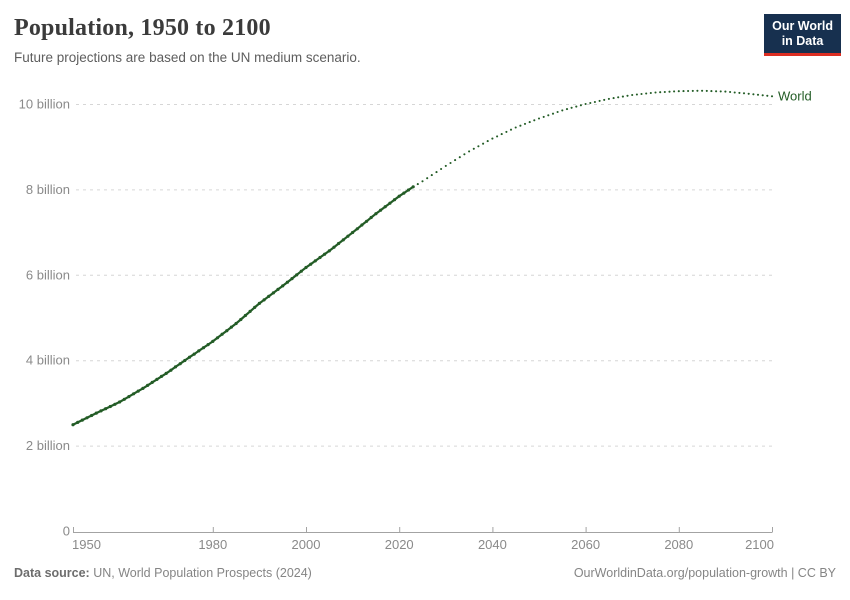 Image resolution: width=850 pixels, height=600 pixels. I want to click on owid-logo: Our World in Data, so click(802, 35).